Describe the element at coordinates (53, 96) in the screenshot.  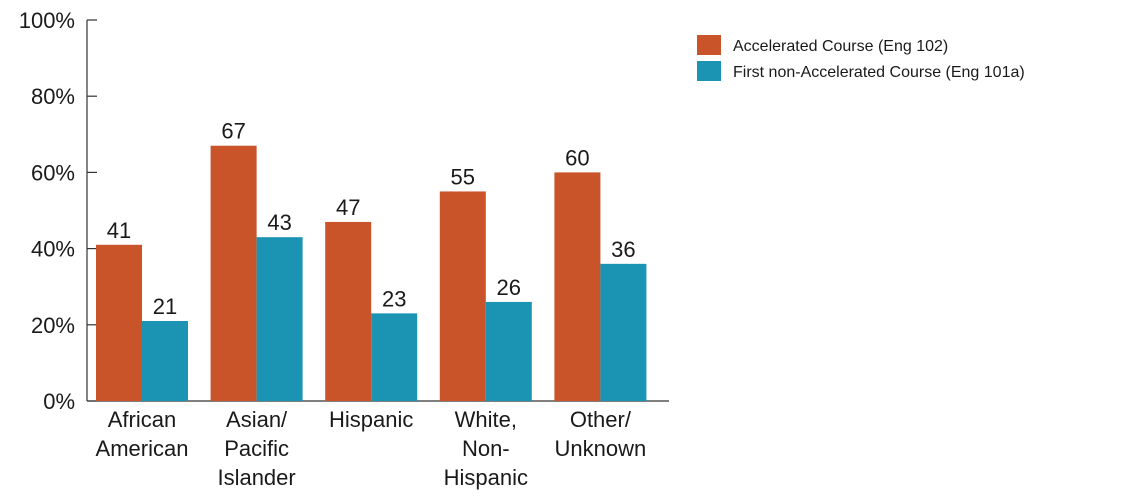
I see `y-tick-label: 80%` at that location.